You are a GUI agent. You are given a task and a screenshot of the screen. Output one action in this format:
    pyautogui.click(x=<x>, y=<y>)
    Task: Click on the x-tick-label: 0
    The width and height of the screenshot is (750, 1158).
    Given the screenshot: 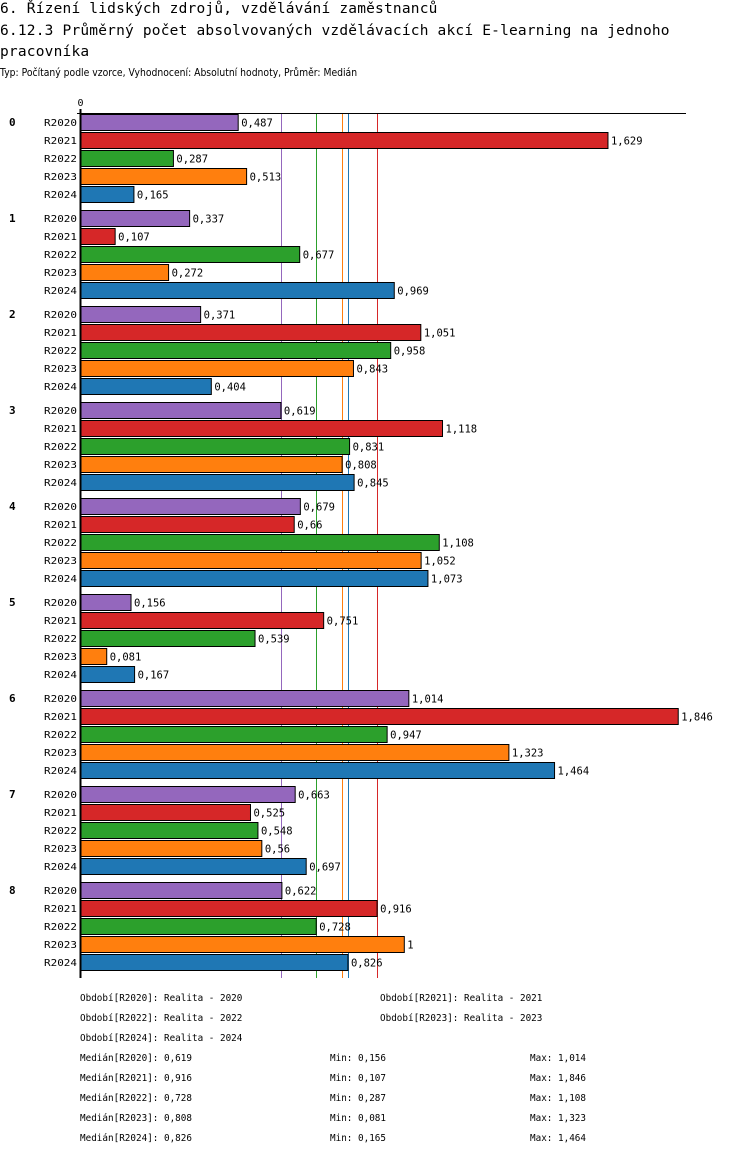 What is the action you would take?
    pyautogui.click(x=80, y=103)
    